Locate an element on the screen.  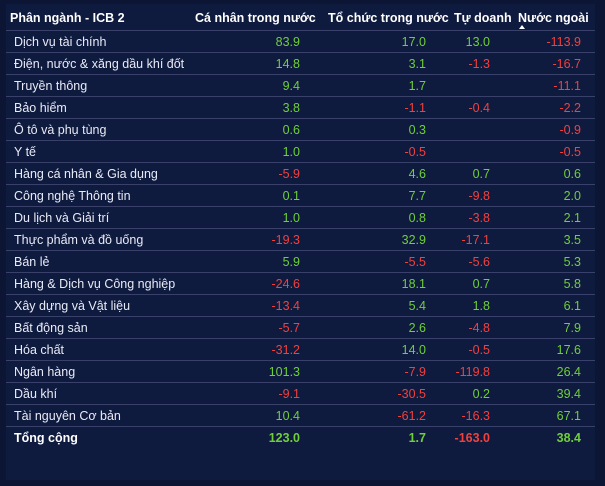
header-foreign-label: Nước ngoài is located at coordinates (553, 18).